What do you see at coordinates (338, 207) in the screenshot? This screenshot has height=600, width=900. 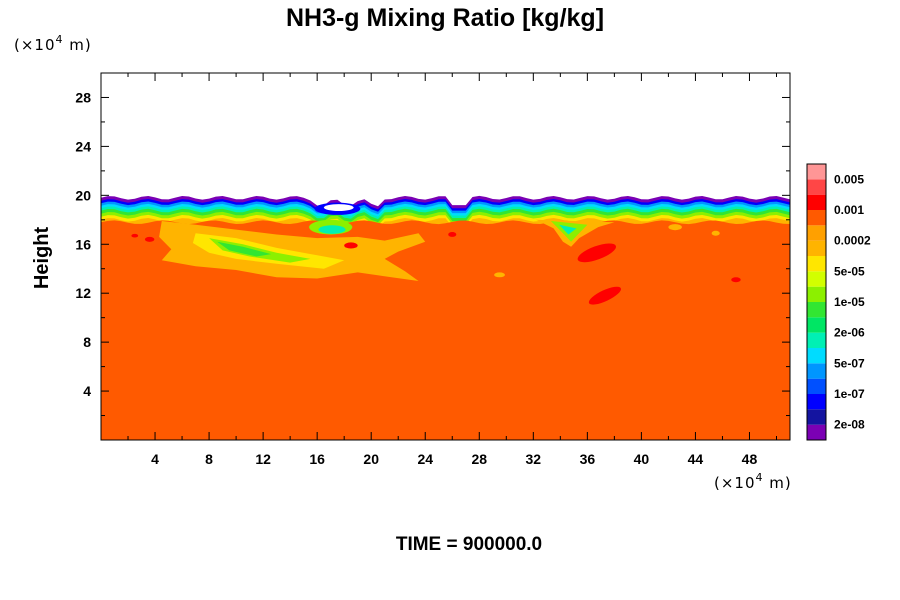 I see `notch-white` at bounding box center [338, 207].